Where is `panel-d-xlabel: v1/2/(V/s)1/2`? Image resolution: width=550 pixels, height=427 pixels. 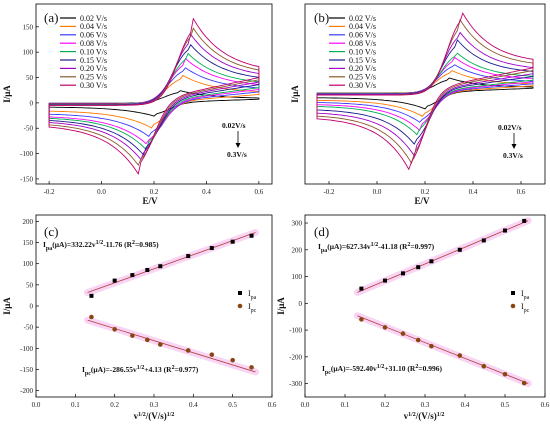
panel-d-xlabel: v1/2/(V/s)1/2 is located at coordinates (424, 416).